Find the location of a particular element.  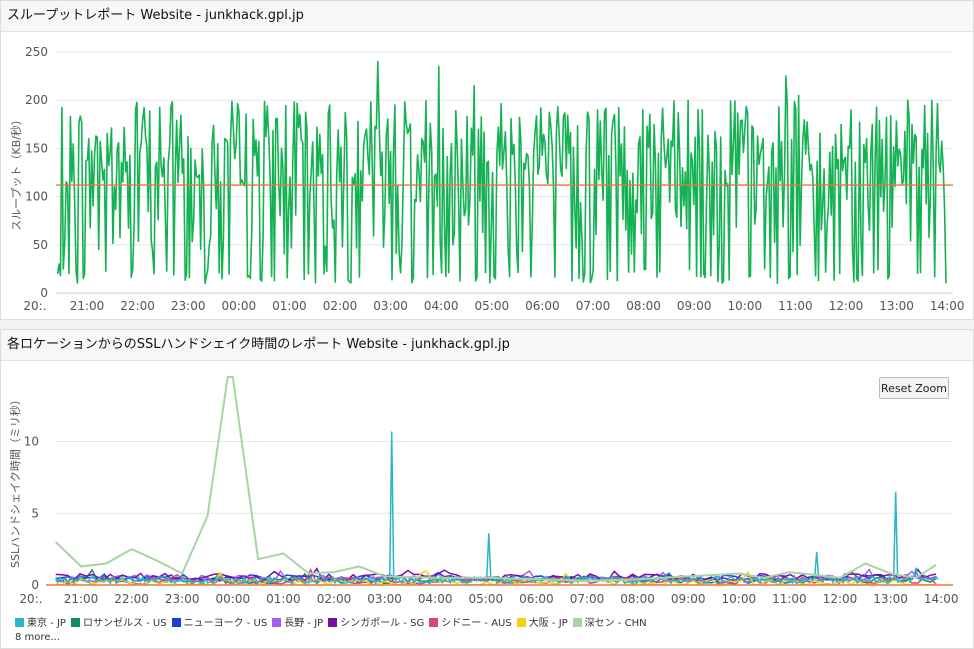

y-axis-label: SSLハンドシェイク時間（ミリ秒） is located at coordinates (15, 481).